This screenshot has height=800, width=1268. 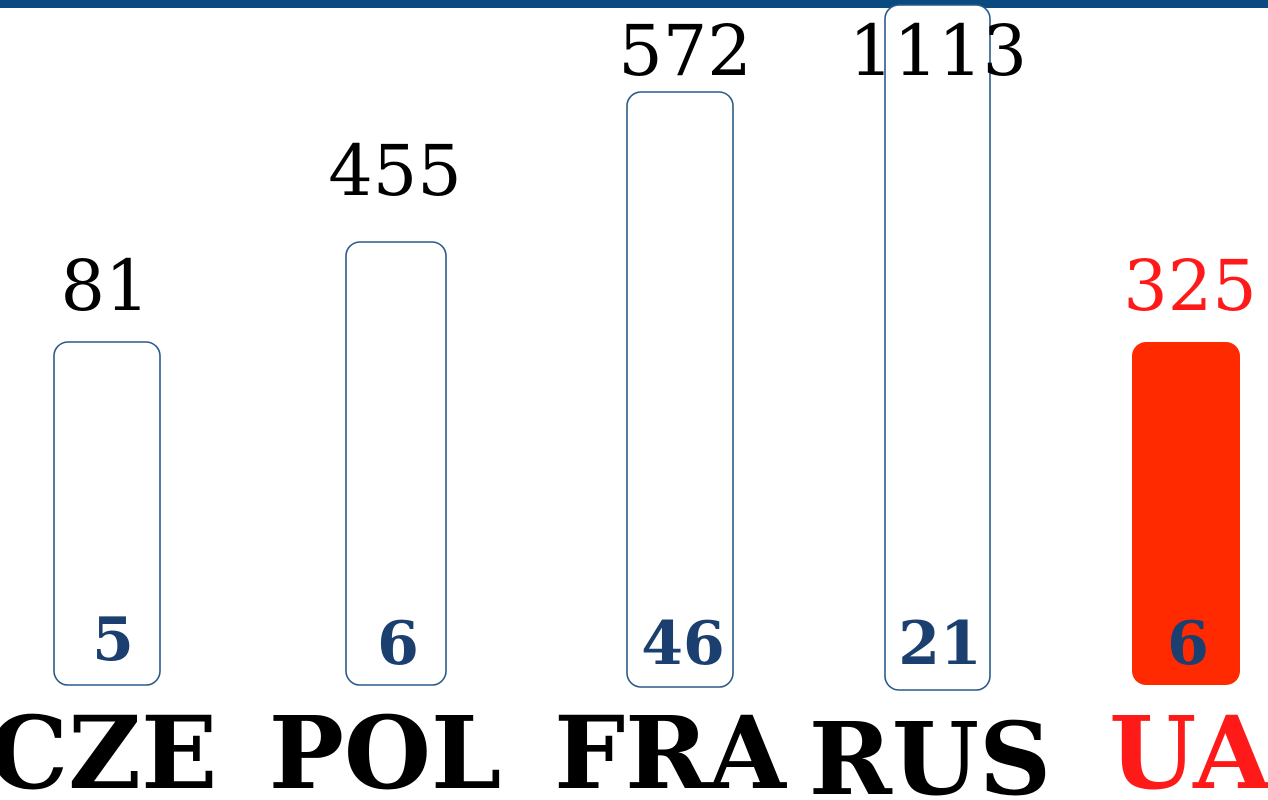 What do you see at coordinates (104, 286) in the screenshot?
I see `total-label: 81` at bounding box center [104, 286].